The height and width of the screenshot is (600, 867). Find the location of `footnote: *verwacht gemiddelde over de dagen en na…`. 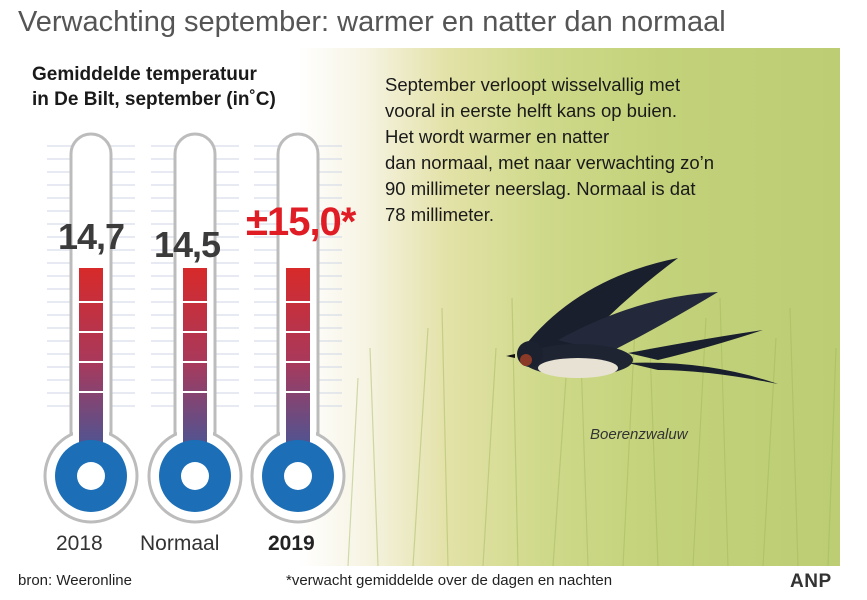

footnote: *verwacht gemiddelde over de dagen en na… is located at coordinates (449, 580).